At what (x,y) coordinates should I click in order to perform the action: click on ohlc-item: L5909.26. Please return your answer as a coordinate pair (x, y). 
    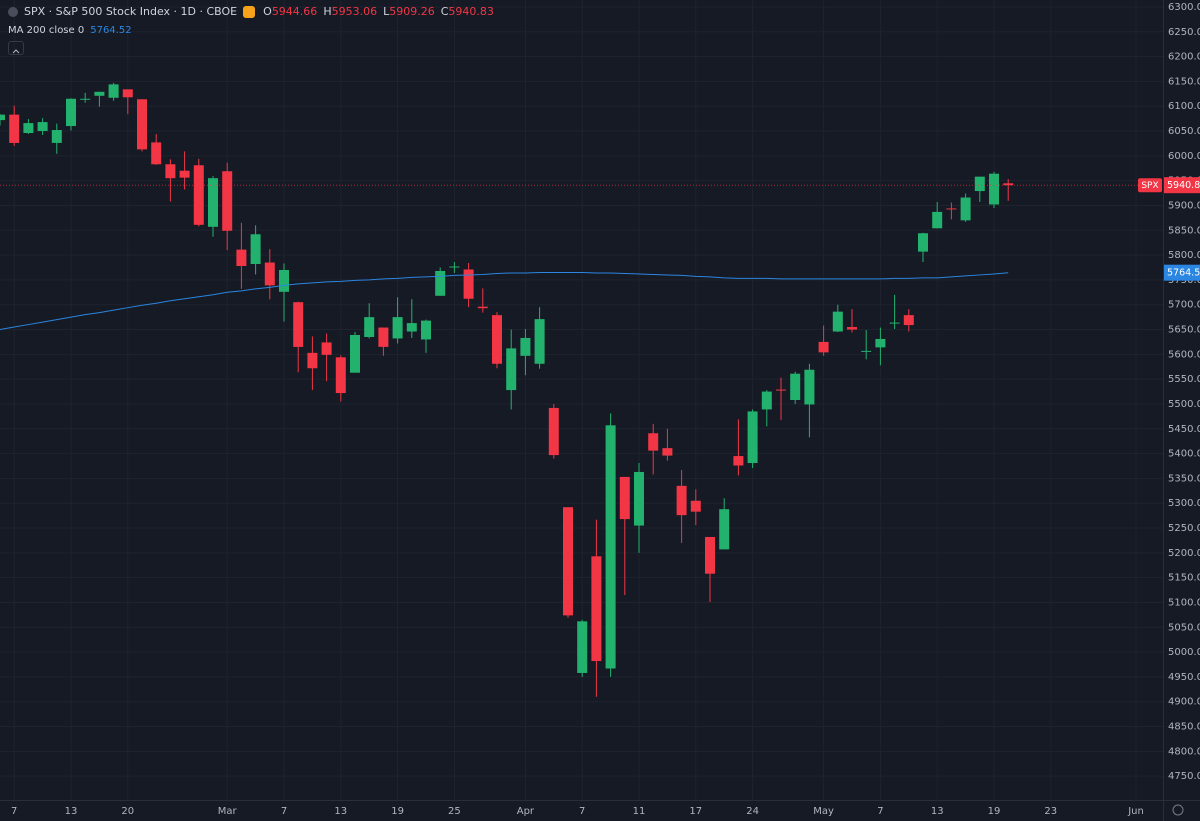
    Looking at the image, I should click on (409, 11).